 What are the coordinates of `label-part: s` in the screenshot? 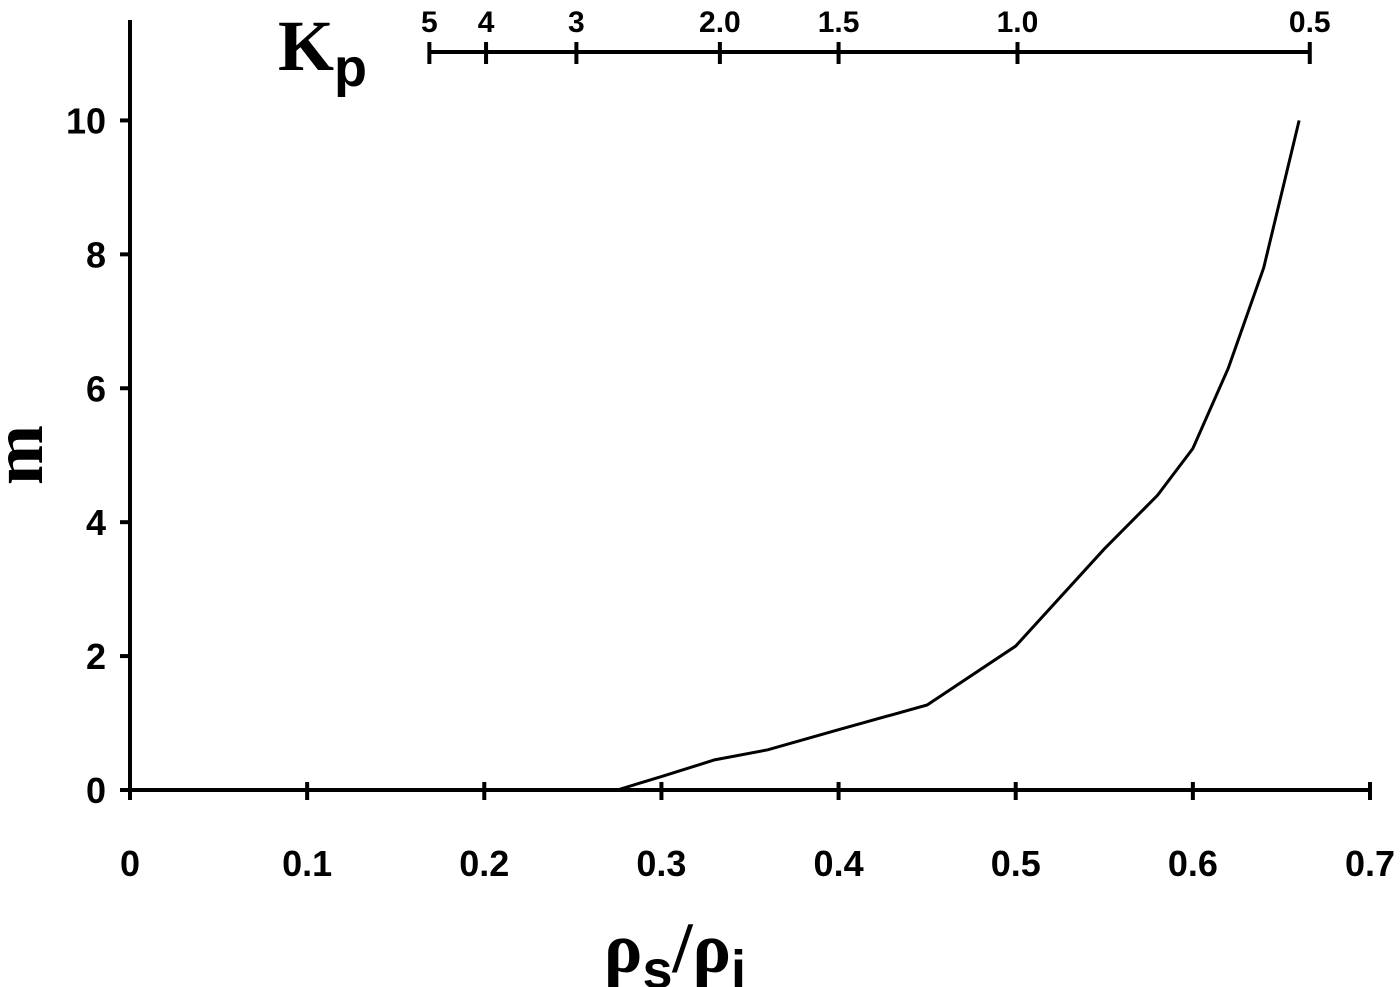 It's located at (657, 963).